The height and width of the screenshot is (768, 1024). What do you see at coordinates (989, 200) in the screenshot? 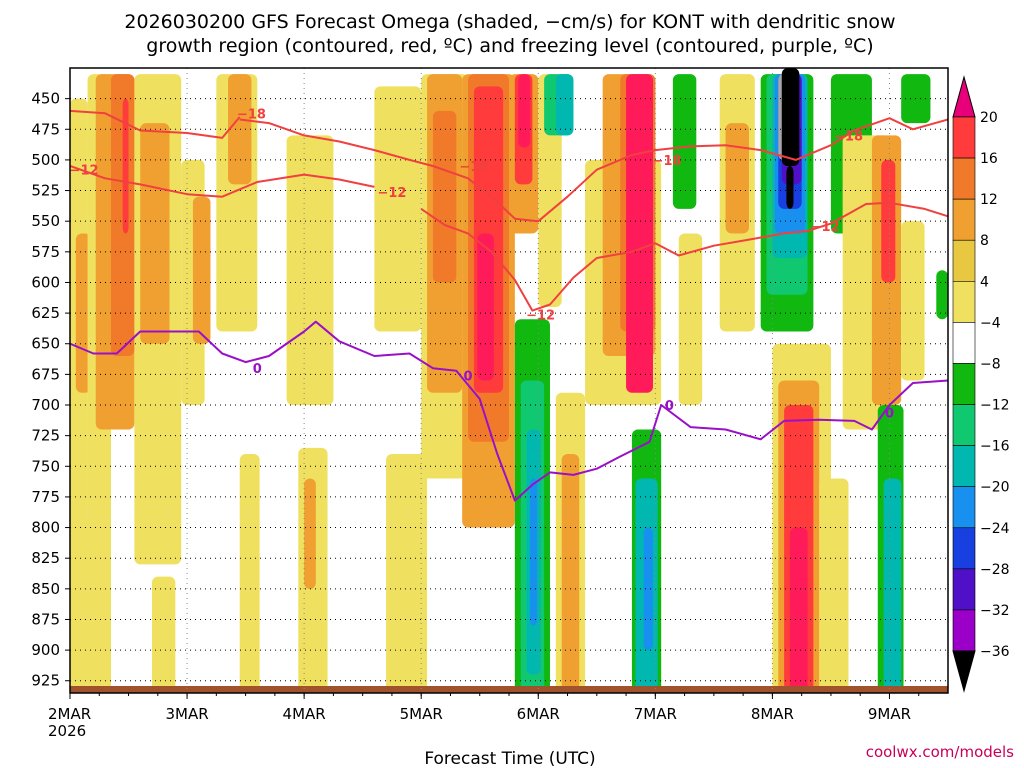
I see `colorbar-label: 12` at bounding box center [989, 200].